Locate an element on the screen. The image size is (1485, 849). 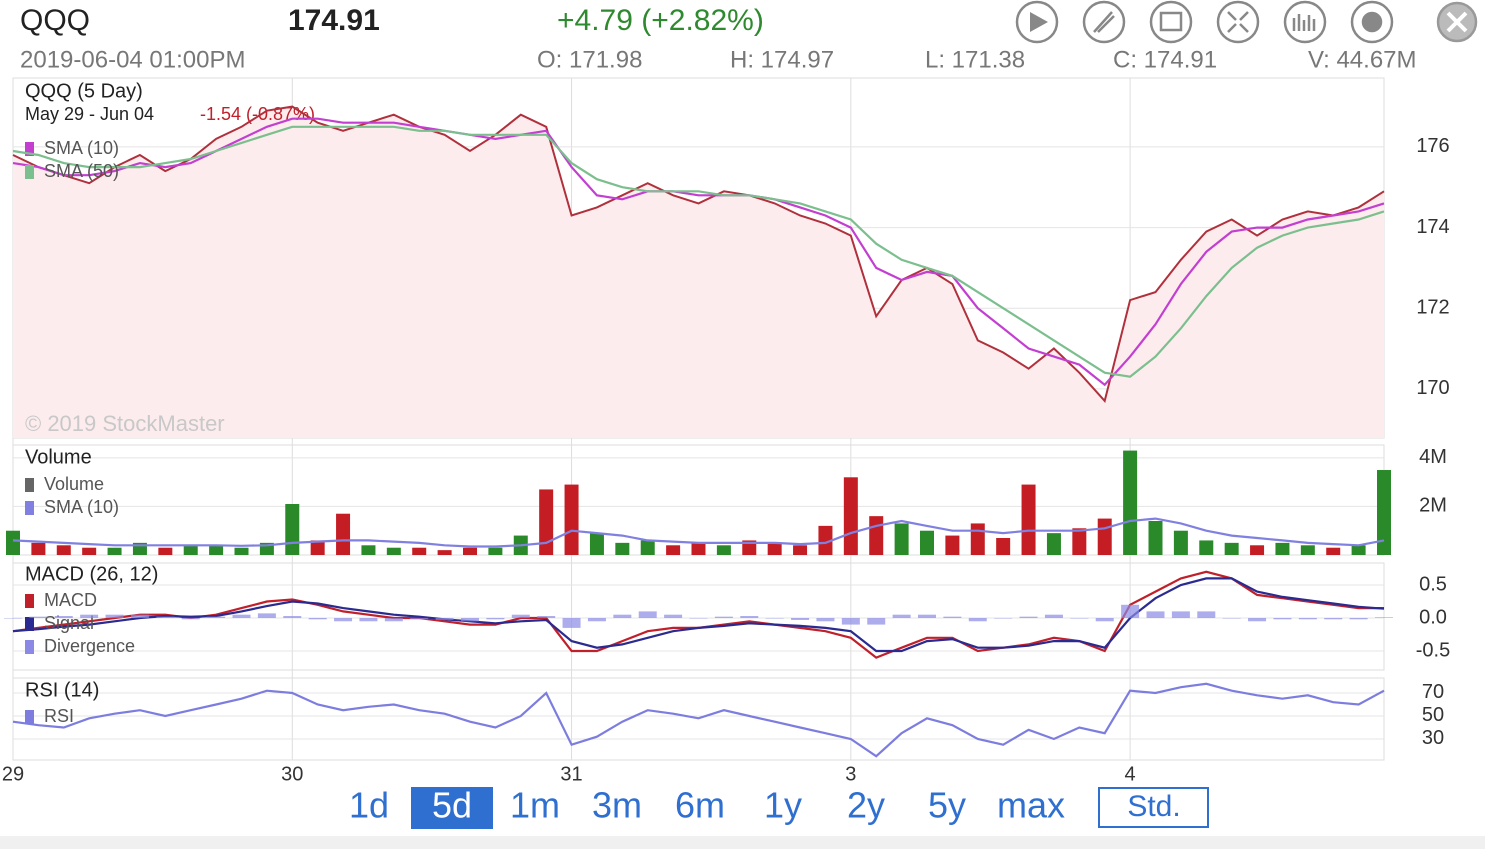
y-tick-label: 176 is located at coordinates (1432, 146).